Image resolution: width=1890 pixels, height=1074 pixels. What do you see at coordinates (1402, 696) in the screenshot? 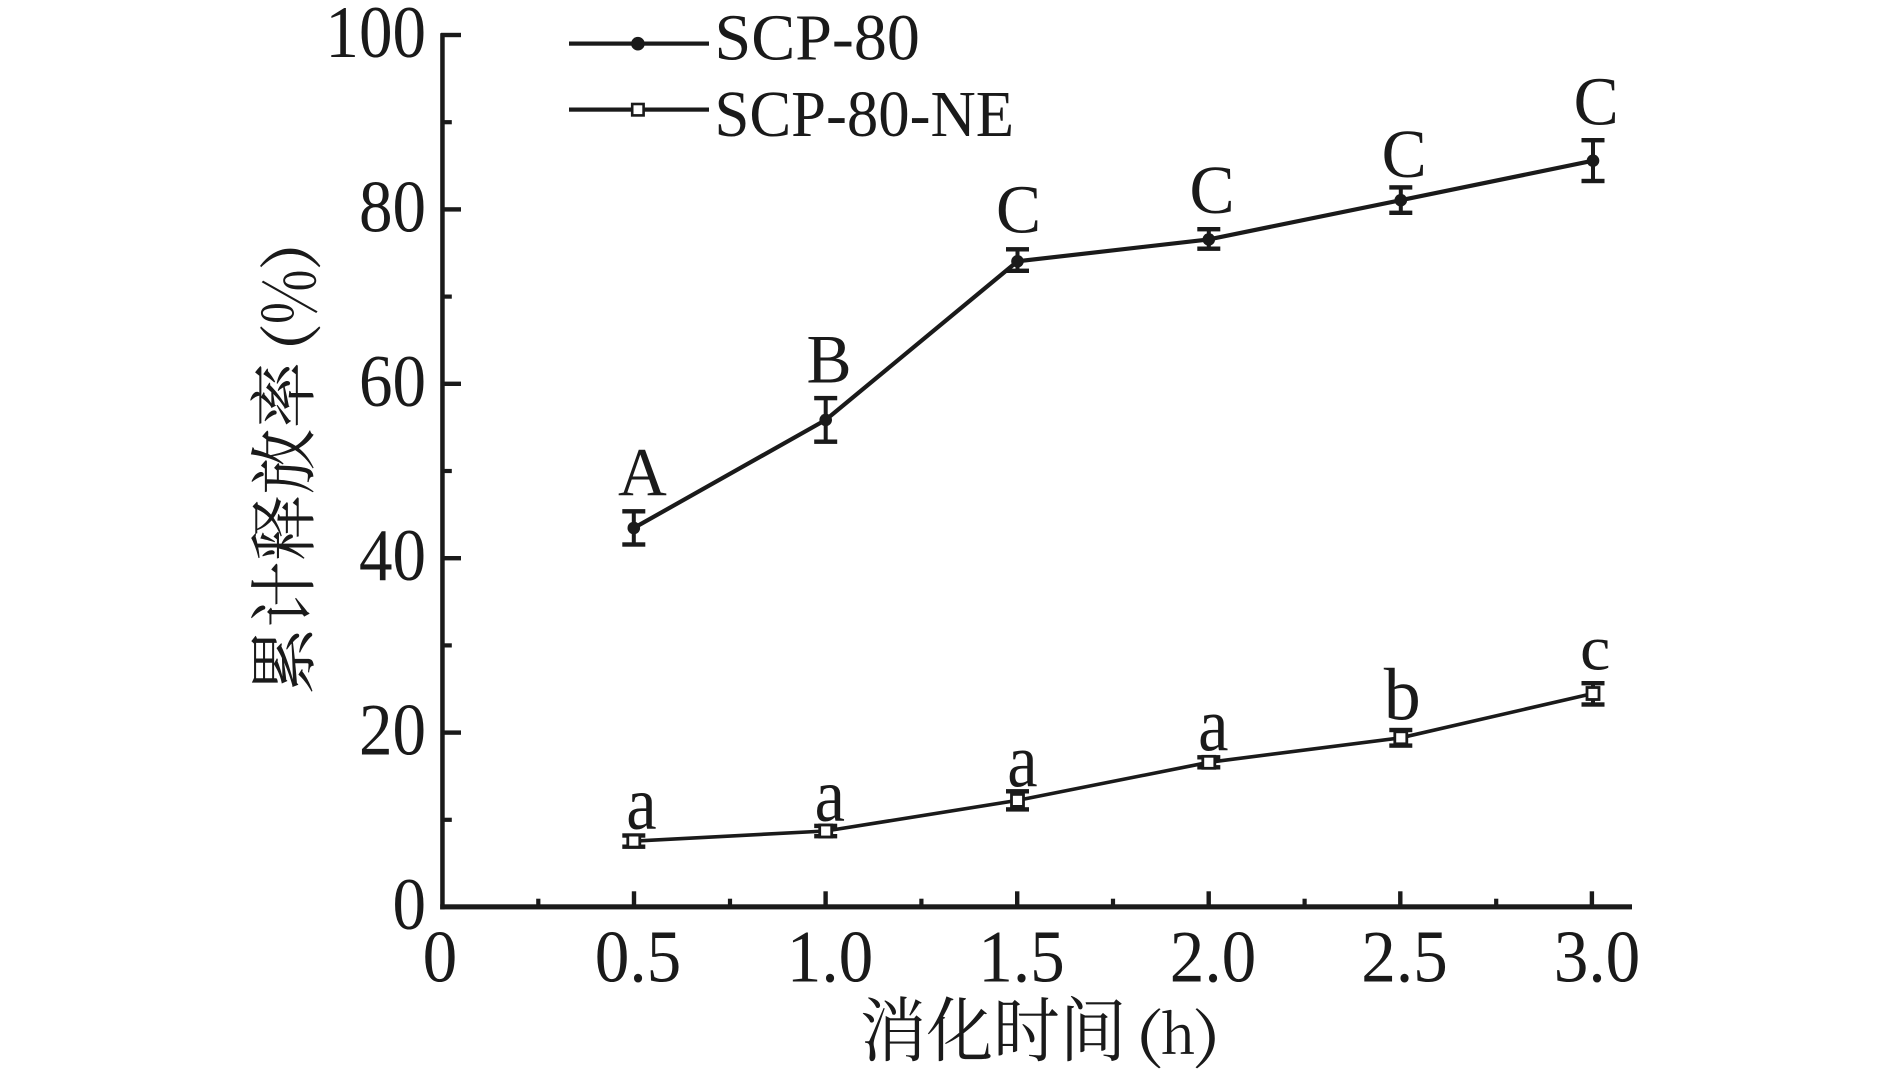
I see `svg-text: b` at bounding box center [1402, 696].